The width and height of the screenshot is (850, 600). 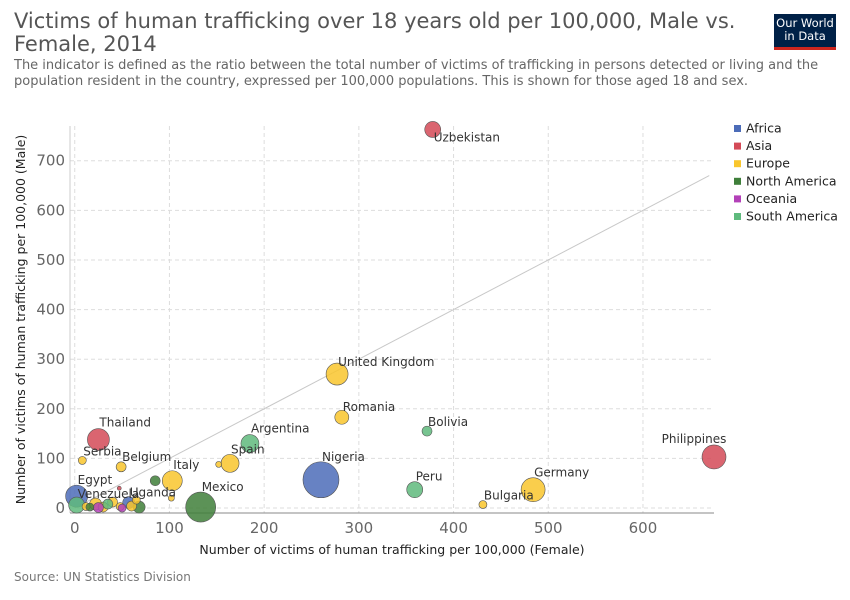 What do you see at coordinates (280, 429) in the screenshot?
I see `point-label: Argentina` at bounding box center [280, 429].